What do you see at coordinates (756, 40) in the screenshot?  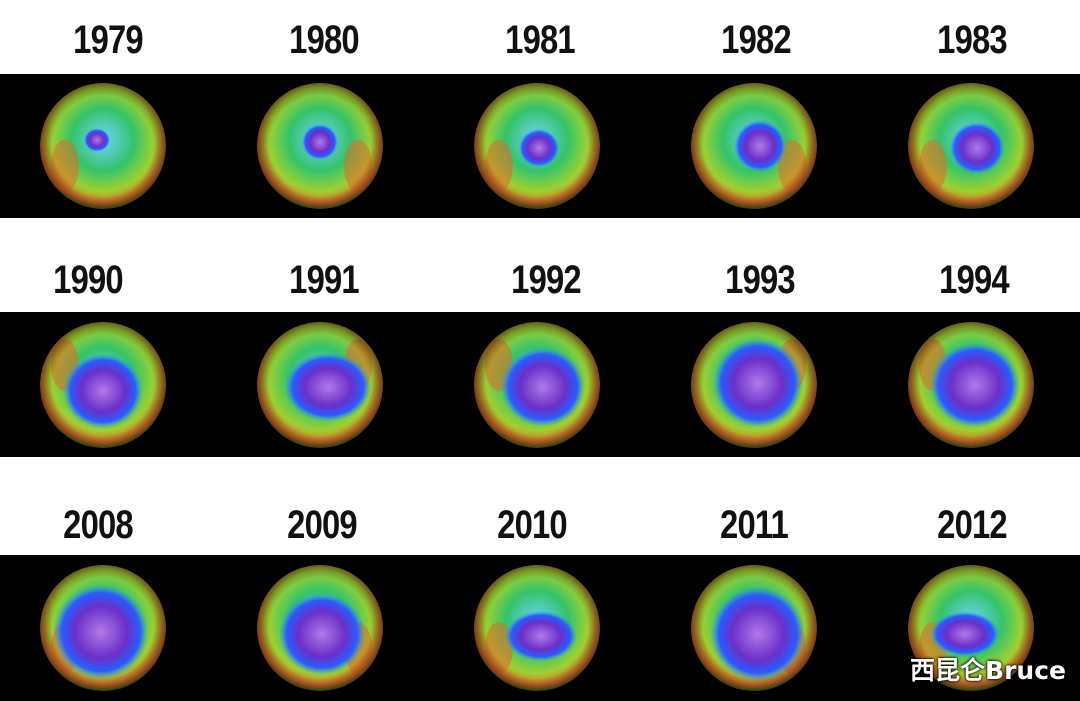 I see `year-label: 1982` at bounding box center [756, 40].